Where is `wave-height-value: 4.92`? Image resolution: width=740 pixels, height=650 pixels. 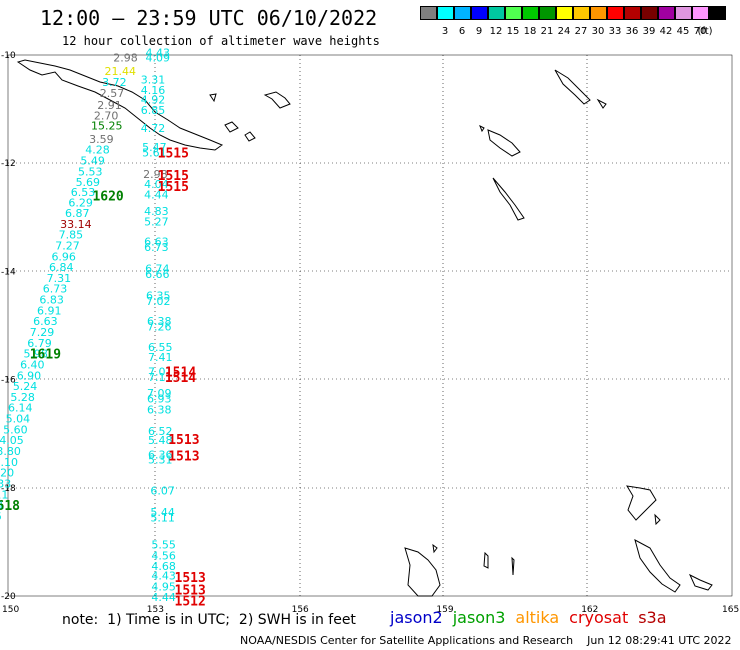 wave-height-value: 4.92 is located at coordinates (153, 99).